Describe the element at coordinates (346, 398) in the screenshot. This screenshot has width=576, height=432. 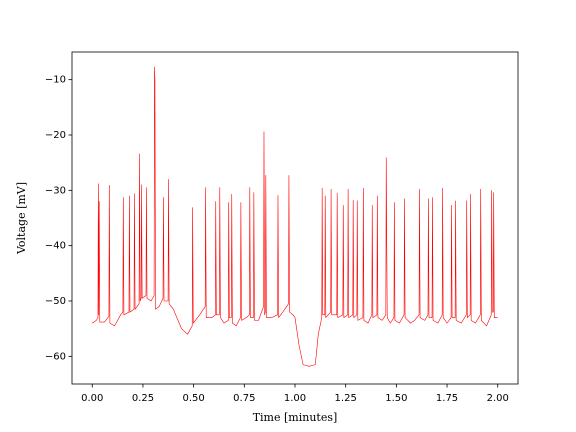
I see `x-tick-label: 1.25` at that location.